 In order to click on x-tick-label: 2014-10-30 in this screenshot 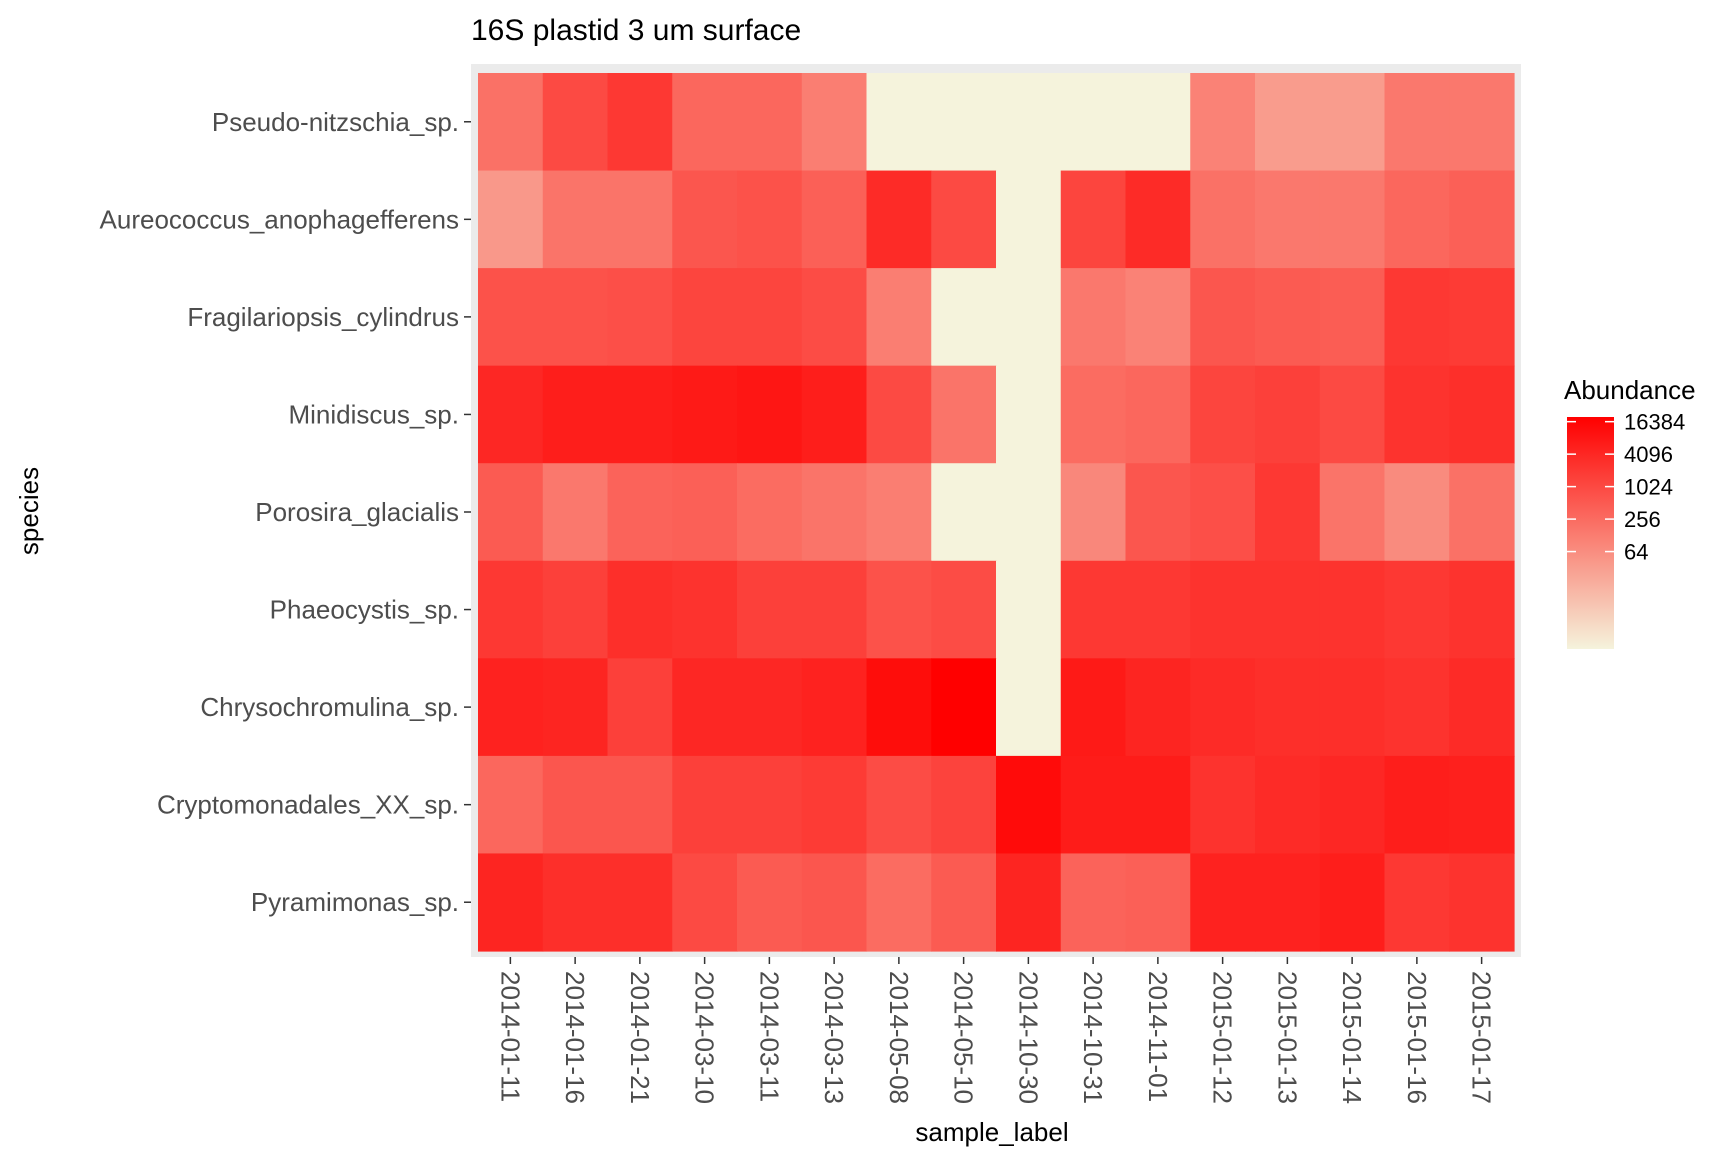, I will do `click(1028, 1037)`.